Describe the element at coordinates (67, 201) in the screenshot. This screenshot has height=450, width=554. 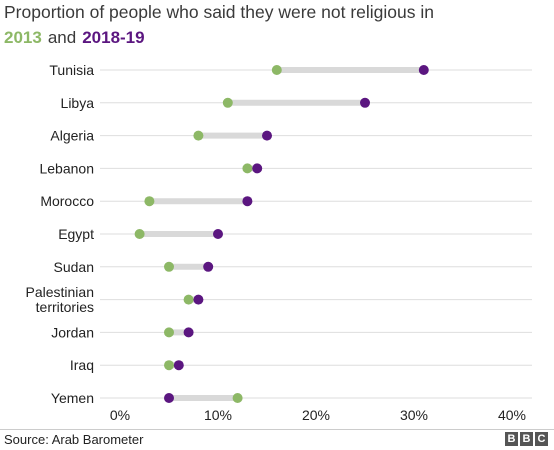
I see `country-label: Morocco` at that location.